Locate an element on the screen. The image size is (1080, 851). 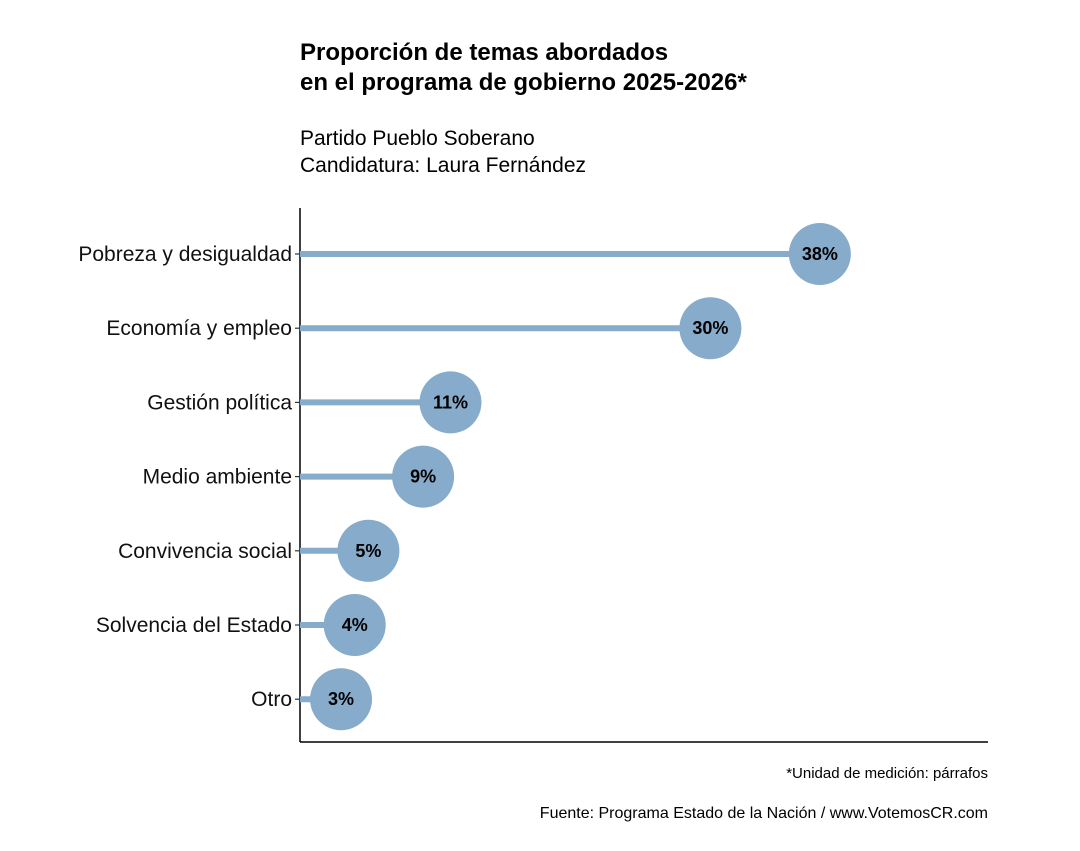
data-label: 11% is located at coordinates (450, 402).